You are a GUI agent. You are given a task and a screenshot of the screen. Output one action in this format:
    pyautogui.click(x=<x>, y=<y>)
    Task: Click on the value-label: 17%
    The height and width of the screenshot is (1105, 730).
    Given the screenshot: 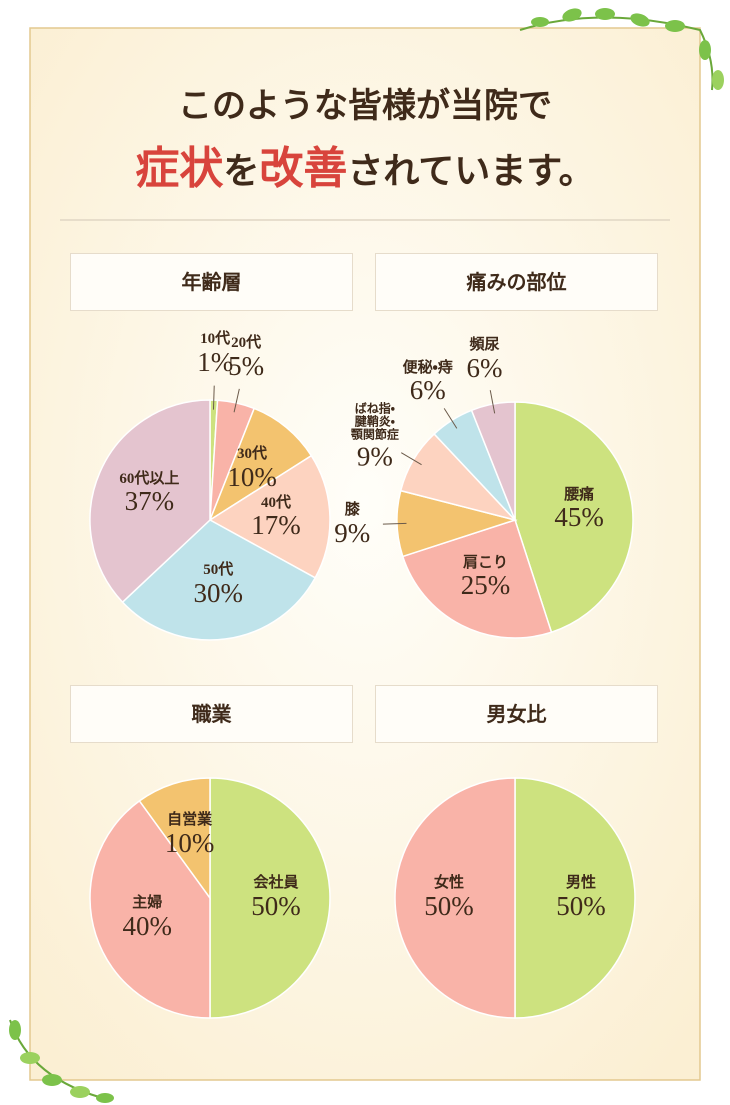 What is the action you would take?
    pyautogui.click(x=276, y=525)
    